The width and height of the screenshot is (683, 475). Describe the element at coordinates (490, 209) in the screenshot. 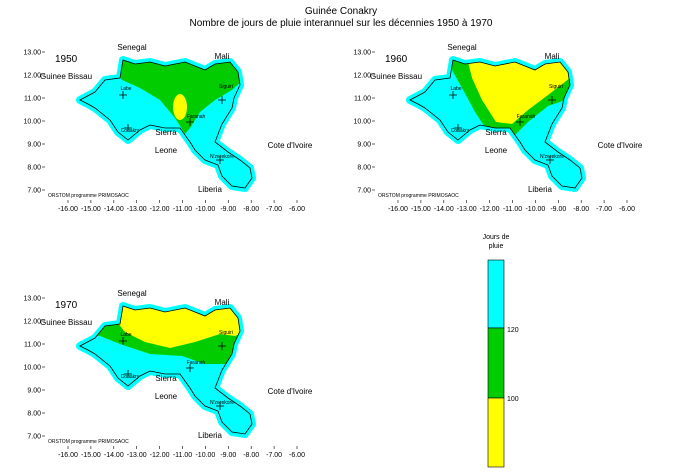

I see `x-tick-label: -12.00` at that location.